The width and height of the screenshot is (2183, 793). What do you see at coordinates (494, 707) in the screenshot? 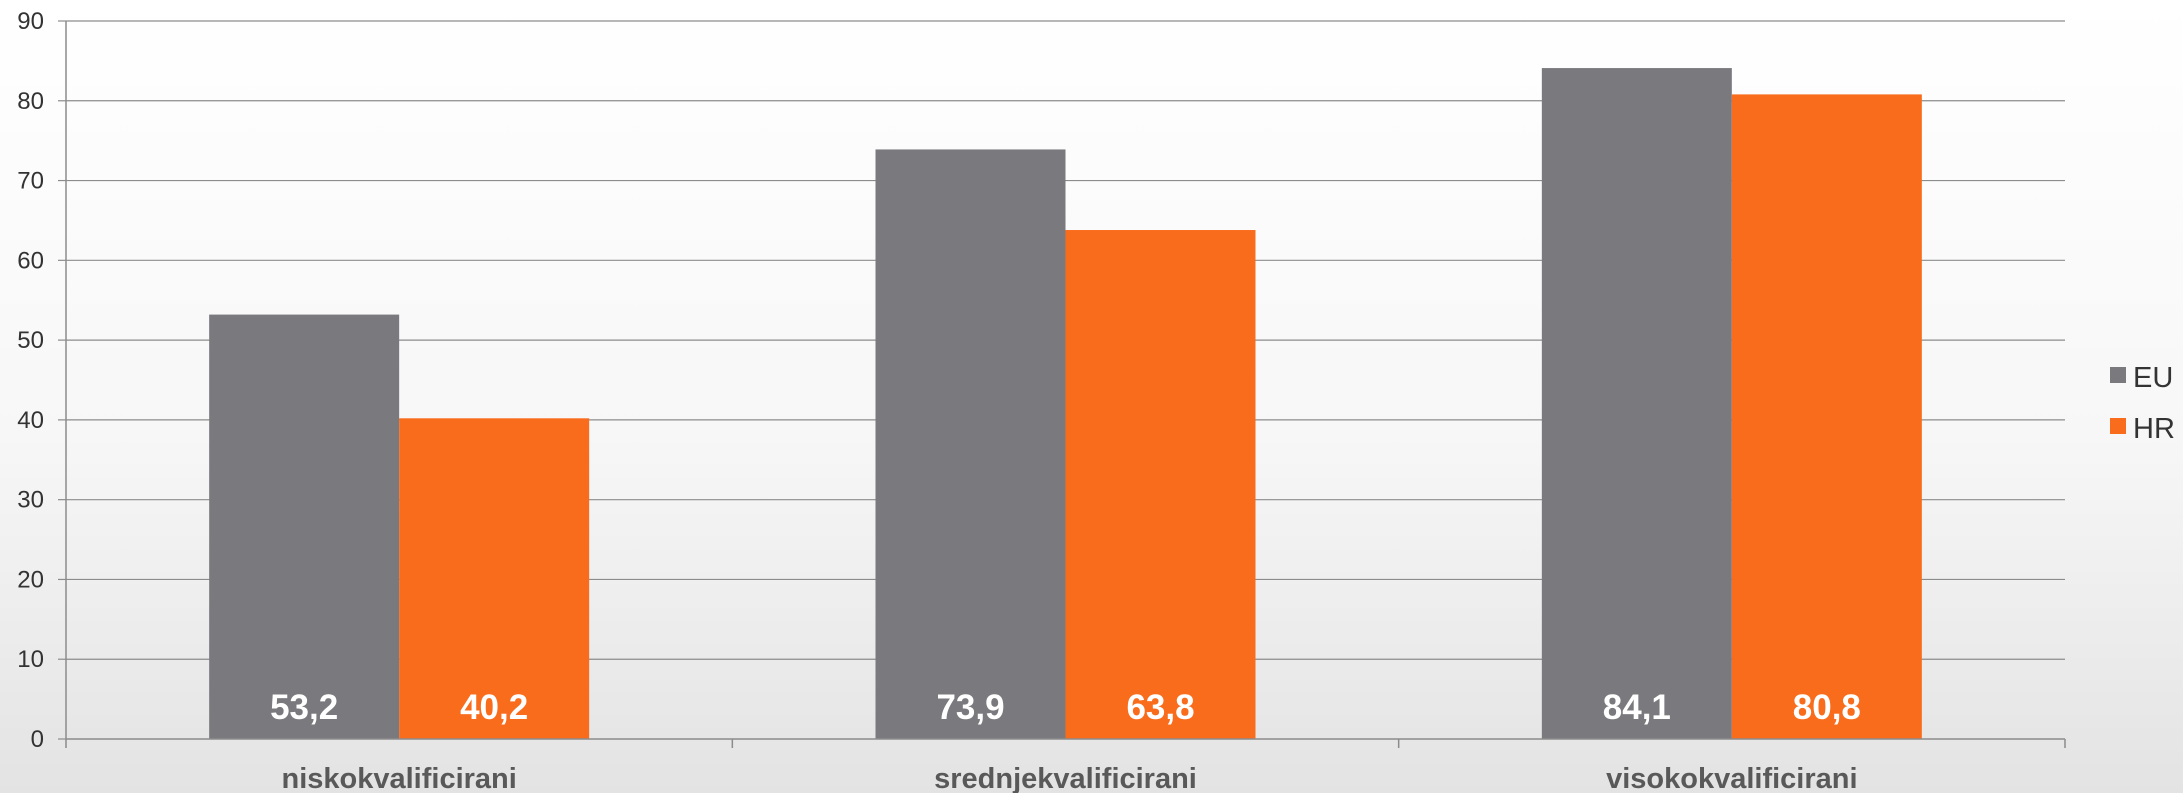
I see `data-label: 40,2` at bounding box center [494, 707].